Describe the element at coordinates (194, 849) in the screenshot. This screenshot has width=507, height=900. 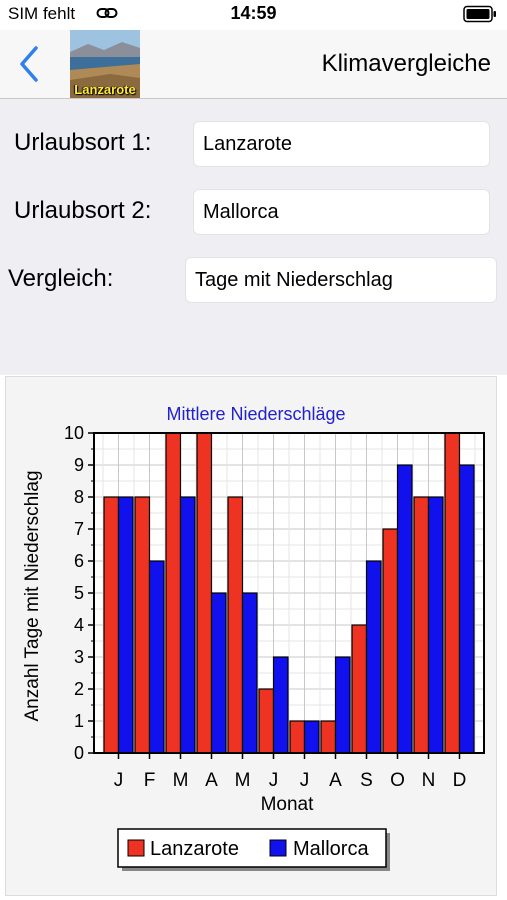
I see `legend-label-lanzarote: Lanzarote` at that location.